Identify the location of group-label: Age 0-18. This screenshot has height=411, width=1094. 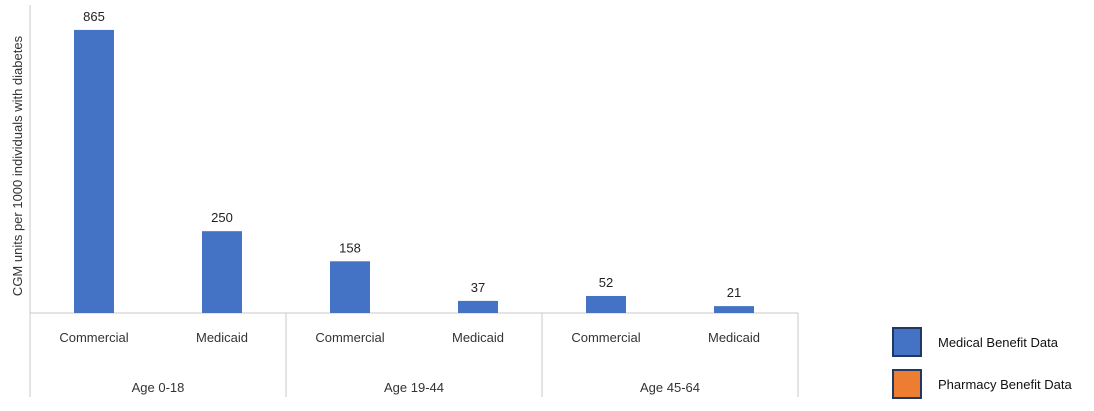
(158, 387).